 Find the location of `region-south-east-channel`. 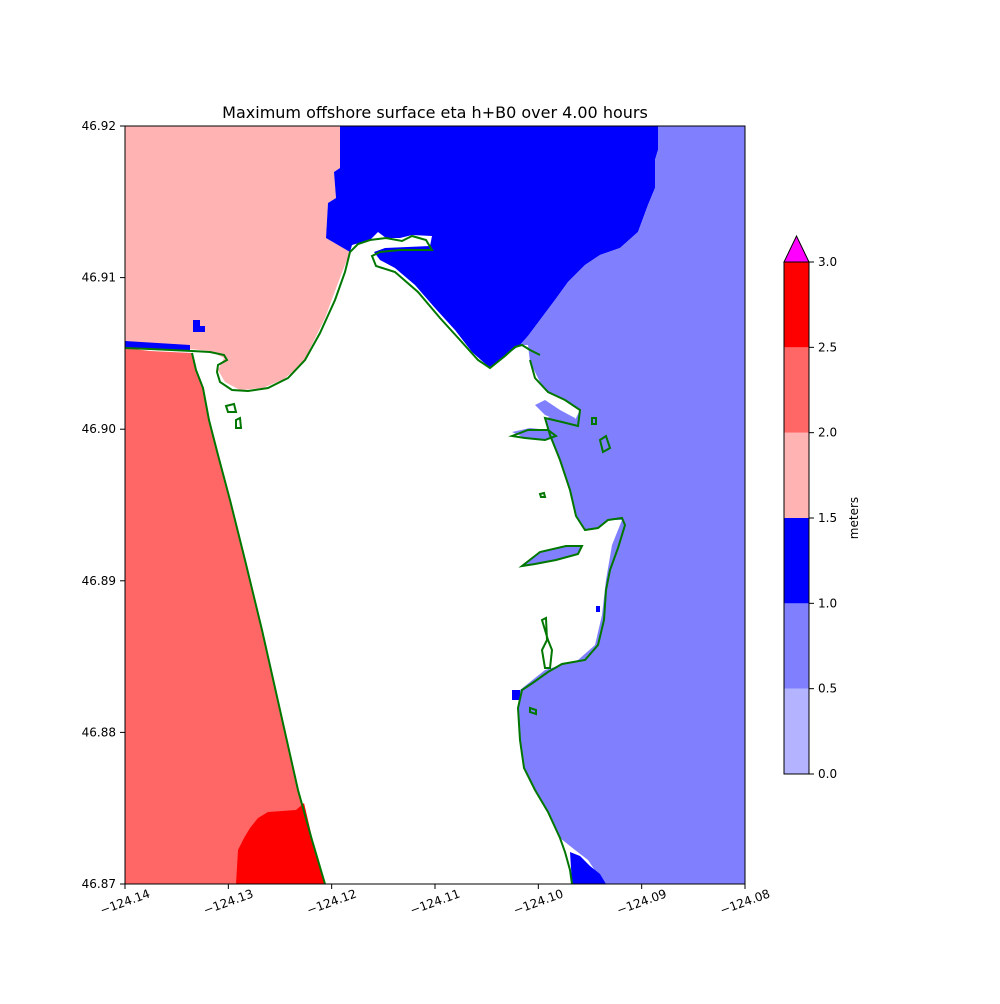

region-south-east-channel is located at coordinates (588, 868).